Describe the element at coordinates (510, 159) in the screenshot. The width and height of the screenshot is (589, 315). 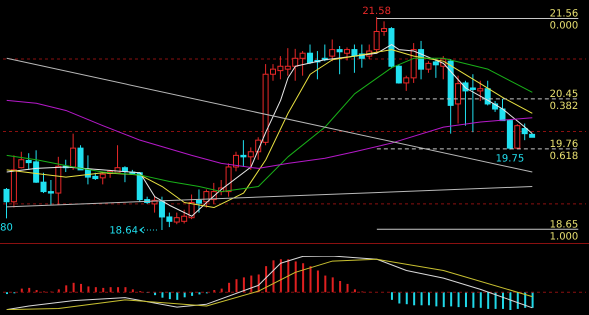
I see `annotation: 19.75` at that location.